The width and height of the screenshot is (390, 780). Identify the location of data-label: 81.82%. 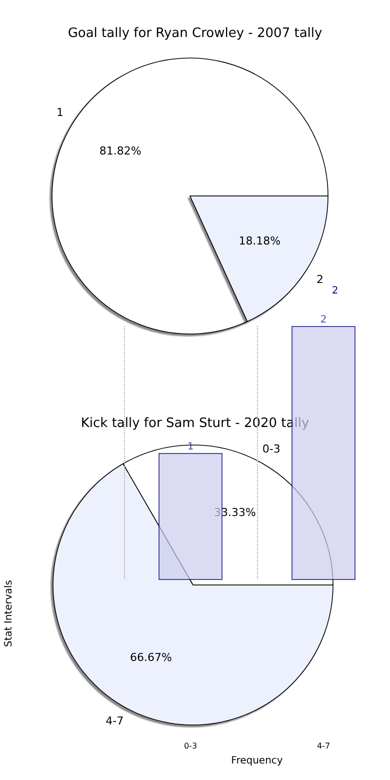
(120, 151).